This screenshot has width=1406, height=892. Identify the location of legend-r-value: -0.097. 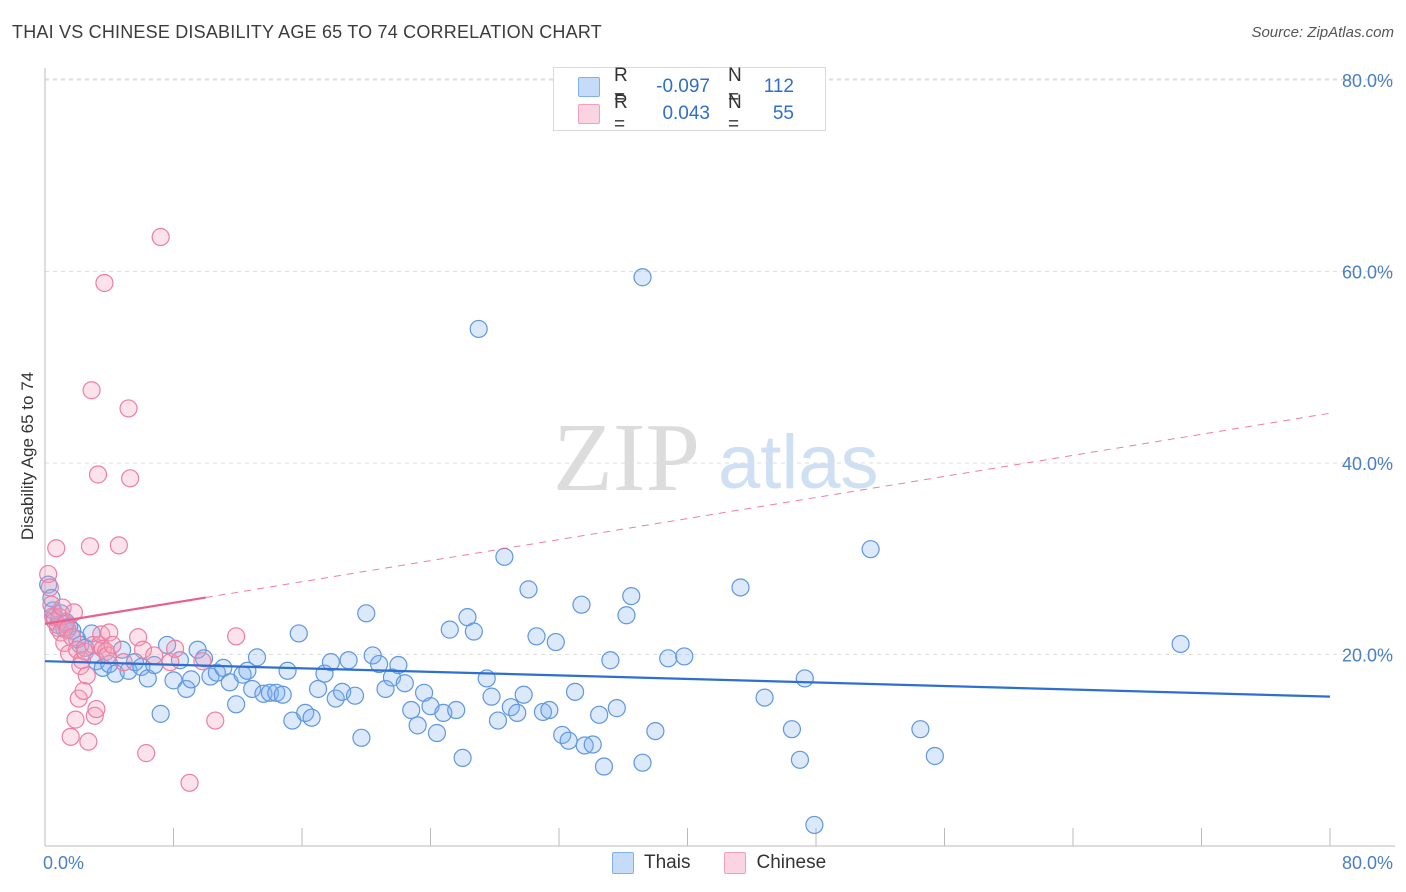
(683, 86).